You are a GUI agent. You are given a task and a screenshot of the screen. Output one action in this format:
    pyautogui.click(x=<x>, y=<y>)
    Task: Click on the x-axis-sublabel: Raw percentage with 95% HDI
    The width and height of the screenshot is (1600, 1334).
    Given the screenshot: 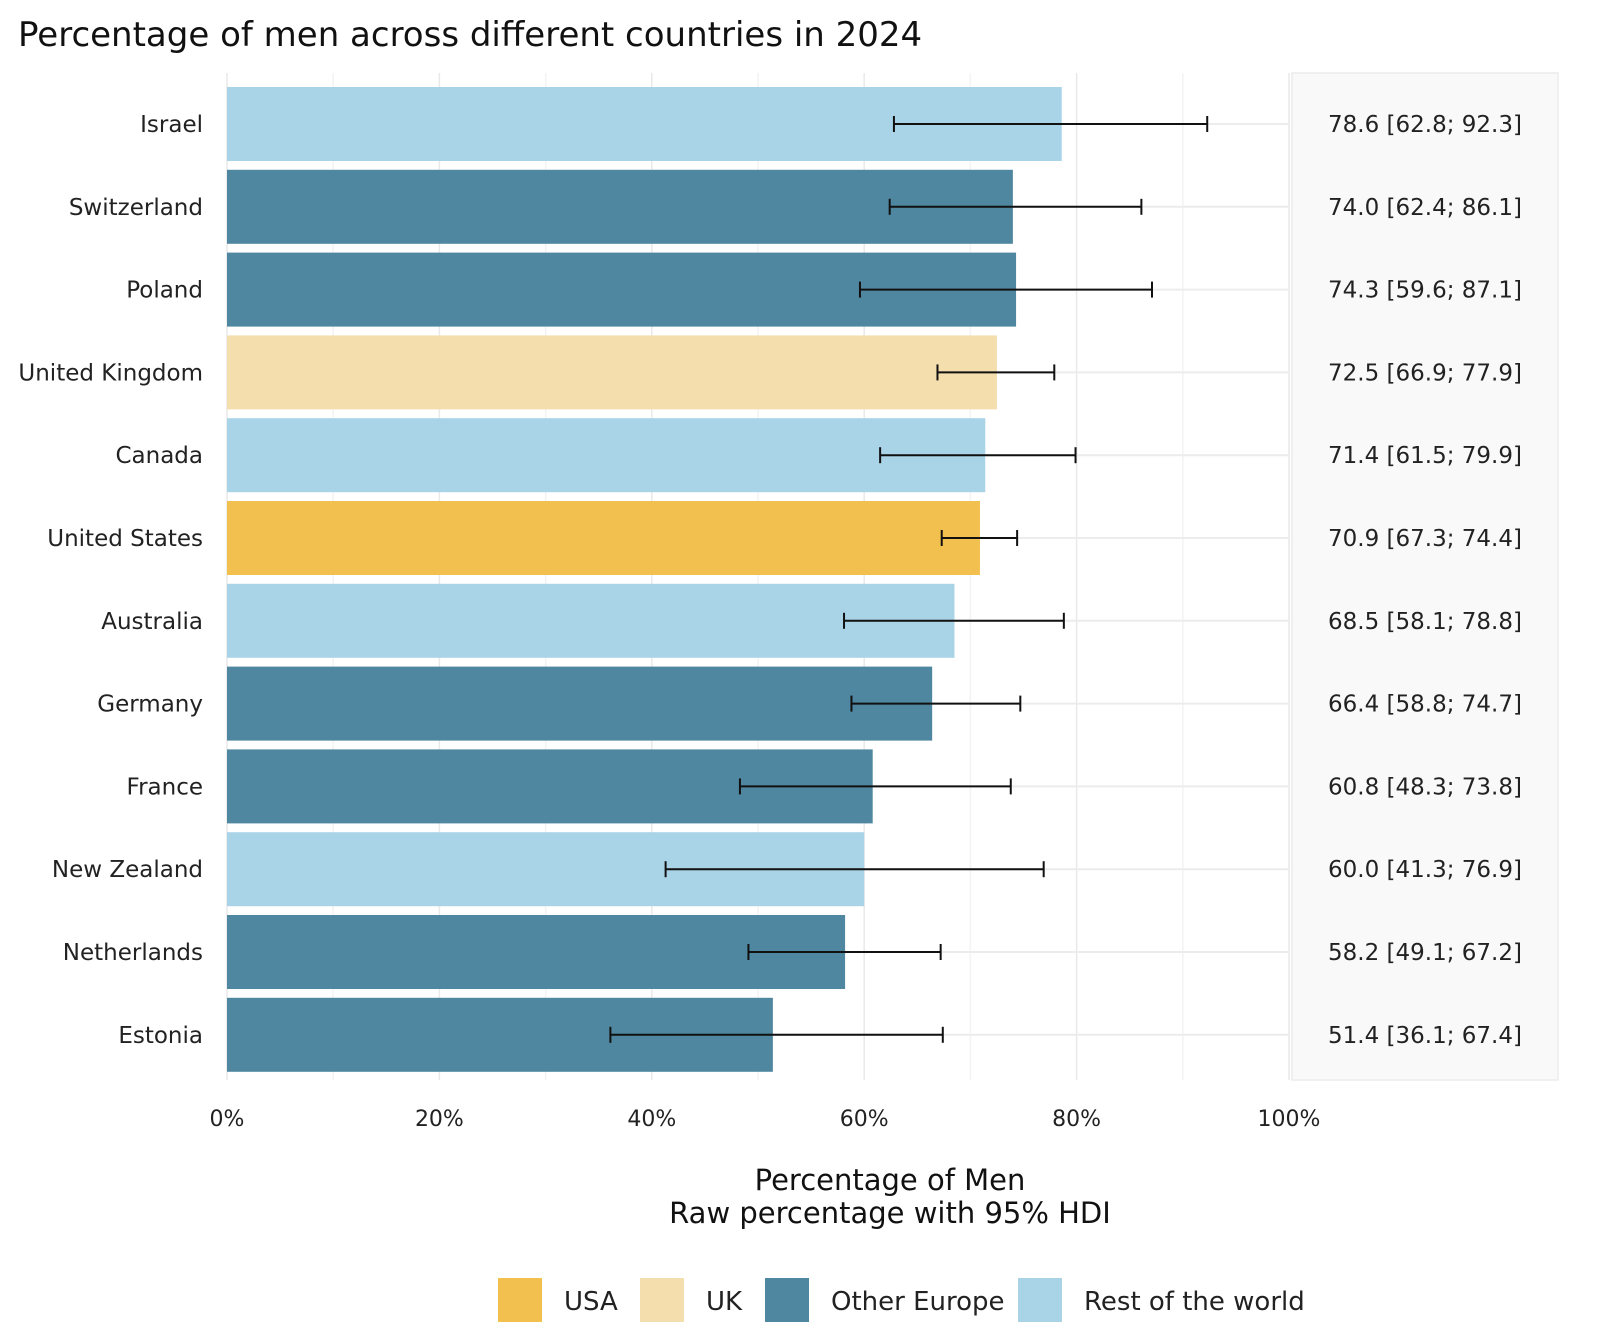 What is the action you would take?
    pyautogui.click(x=890, y=1213)
    